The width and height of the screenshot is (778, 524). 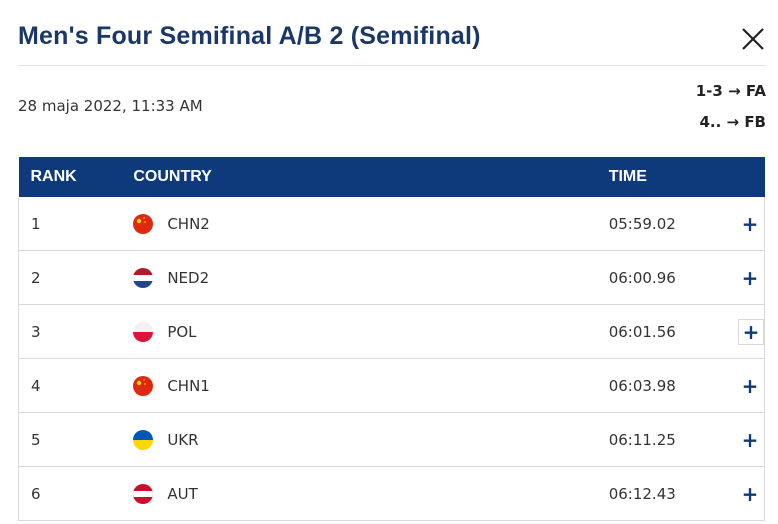 What do you see at coordinates (391, 439) in the screenshot?
I see `result-row: 5 UKR 06:11.25 +` at bounding box center [391, 439].